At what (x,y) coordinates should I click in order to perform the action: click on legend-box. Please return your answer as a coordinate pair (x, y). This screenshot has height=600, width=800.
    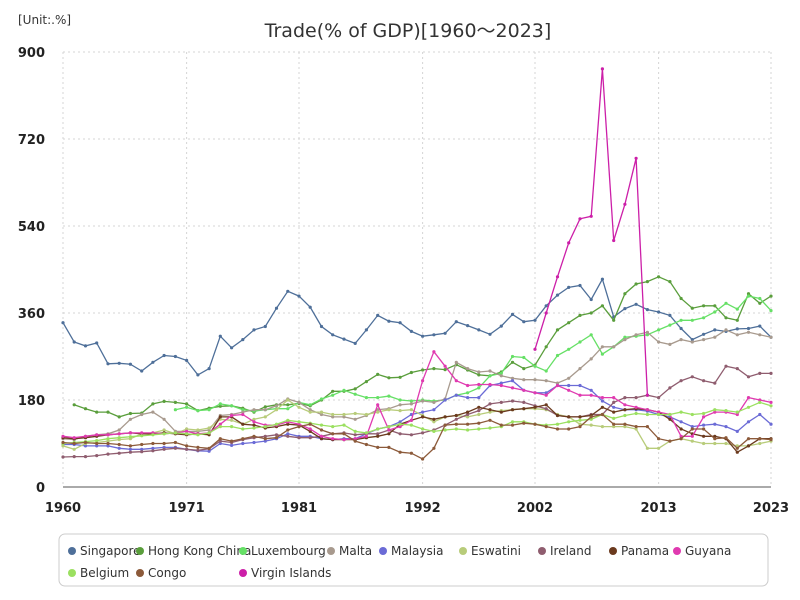
    Looking at the image, I should click on (413, 560).